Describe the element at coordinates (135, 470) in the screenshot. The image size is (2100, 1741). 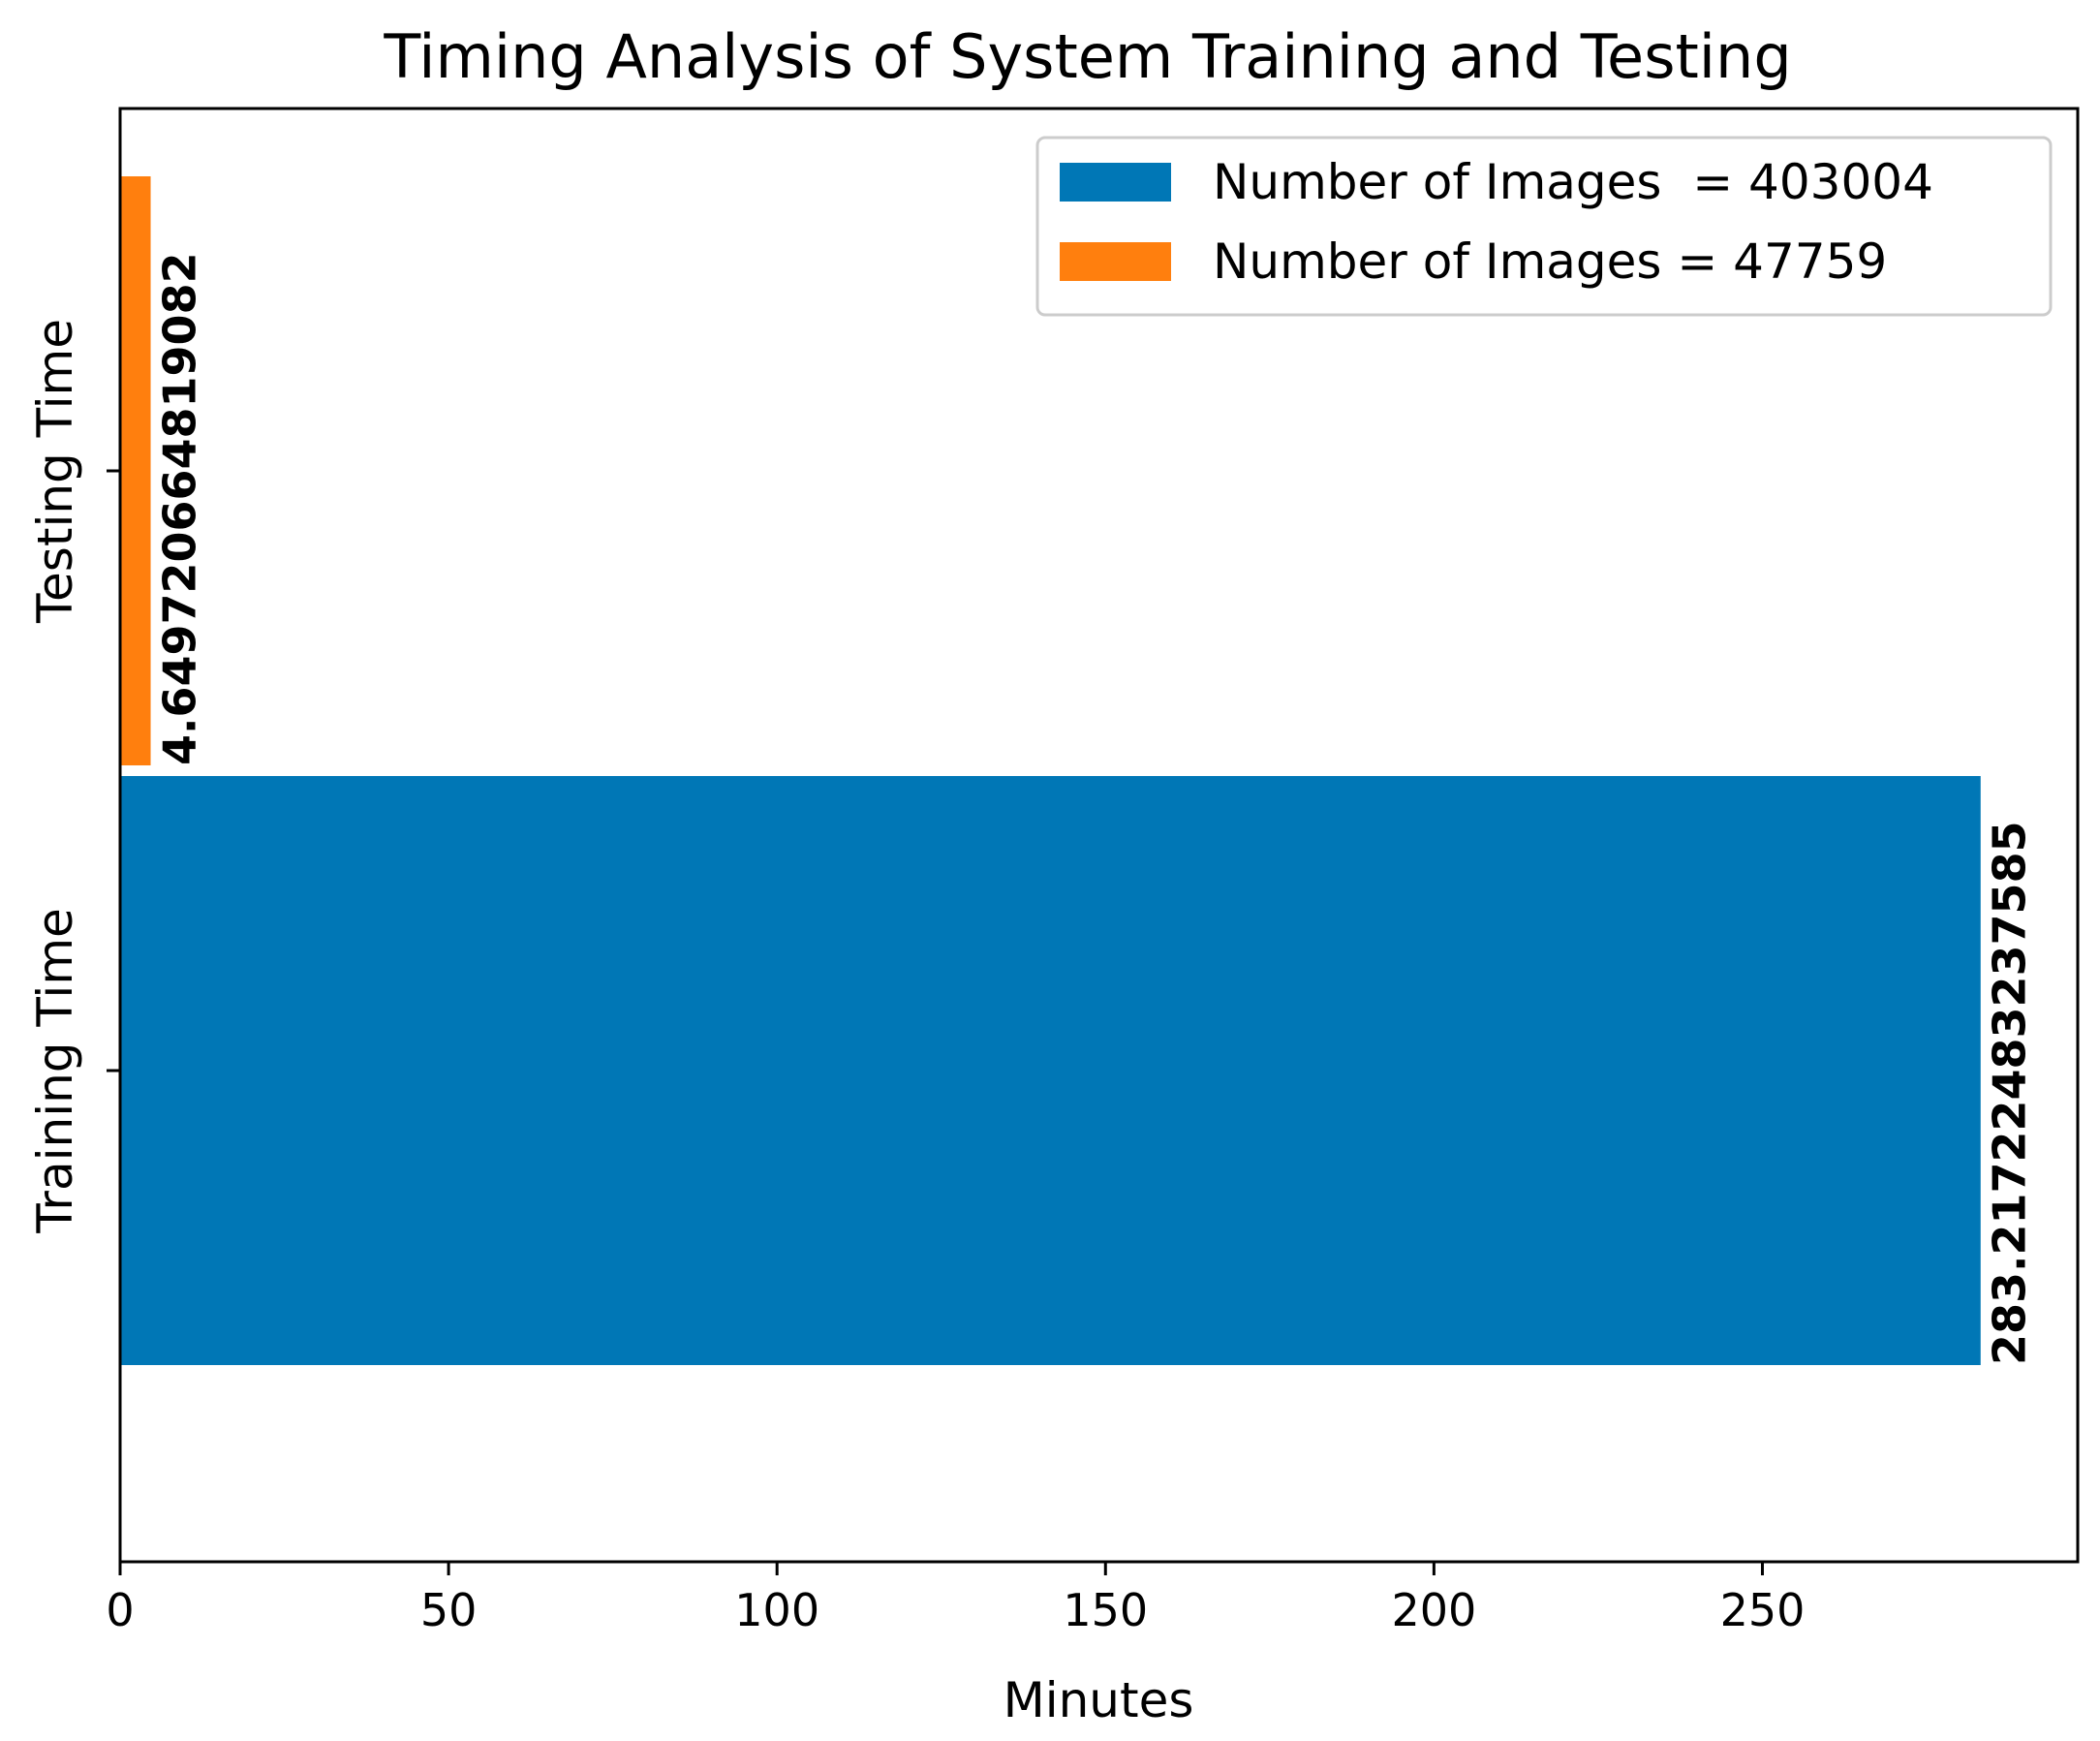
I see `bar-testing-time` at that location.